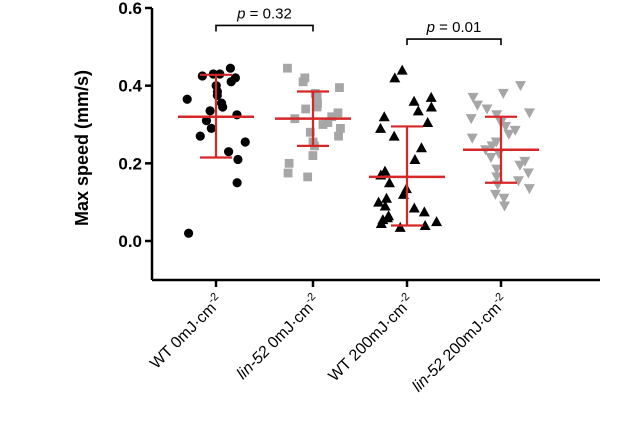 This screenshot has width=640, height=424. I want to click on x-tick-label: WT 0mJ·cm-2, so click(186, 332).